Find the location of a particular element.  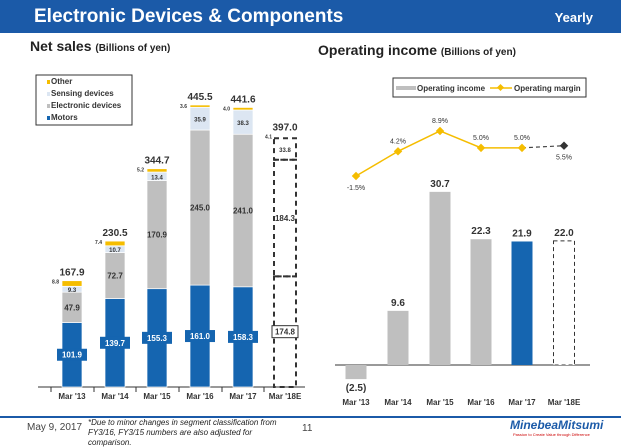

value-label: 8.8 is located at coordinates (55, 283).